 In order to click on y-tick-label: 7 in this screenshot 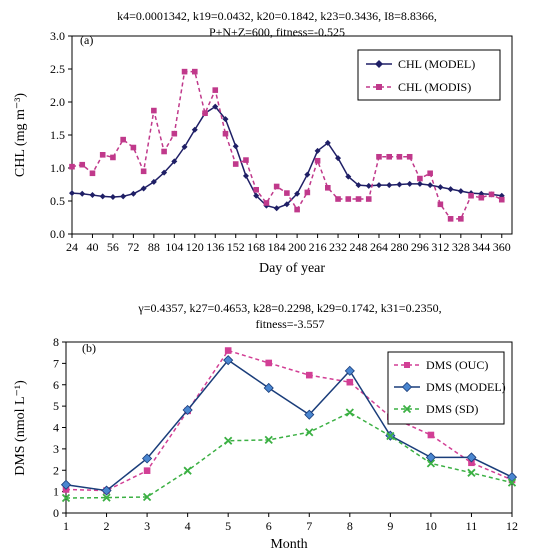, I will do `click(56, 363)`.